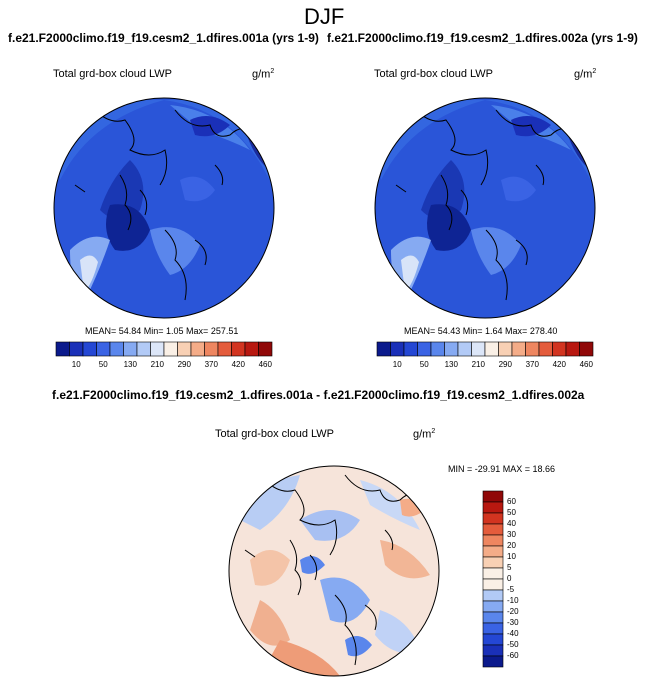  I want to click on diff-polar-map, so click(334, 571).